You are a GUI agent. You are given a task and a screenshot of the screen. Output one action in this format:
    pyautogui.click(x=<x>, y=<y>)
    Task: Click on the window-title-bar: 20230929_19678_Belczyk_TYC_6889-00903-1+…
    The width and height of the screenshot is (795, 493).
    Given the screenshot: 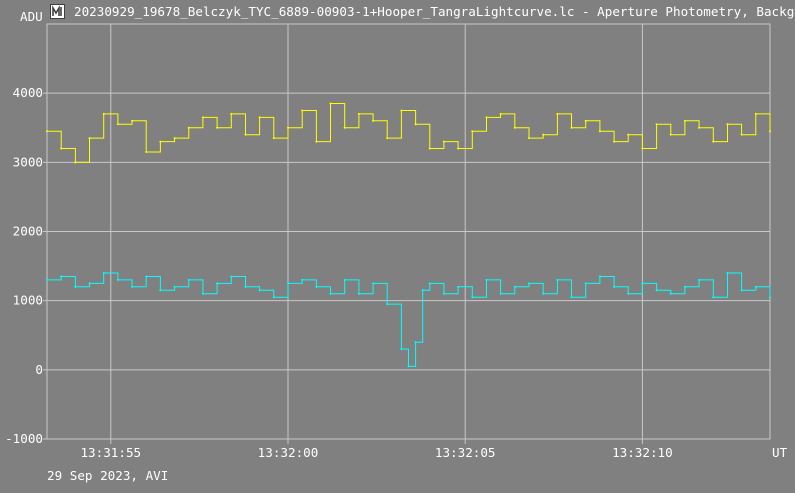 What is the action you would take?
    pyautogui.click(x=397, y=12)
    